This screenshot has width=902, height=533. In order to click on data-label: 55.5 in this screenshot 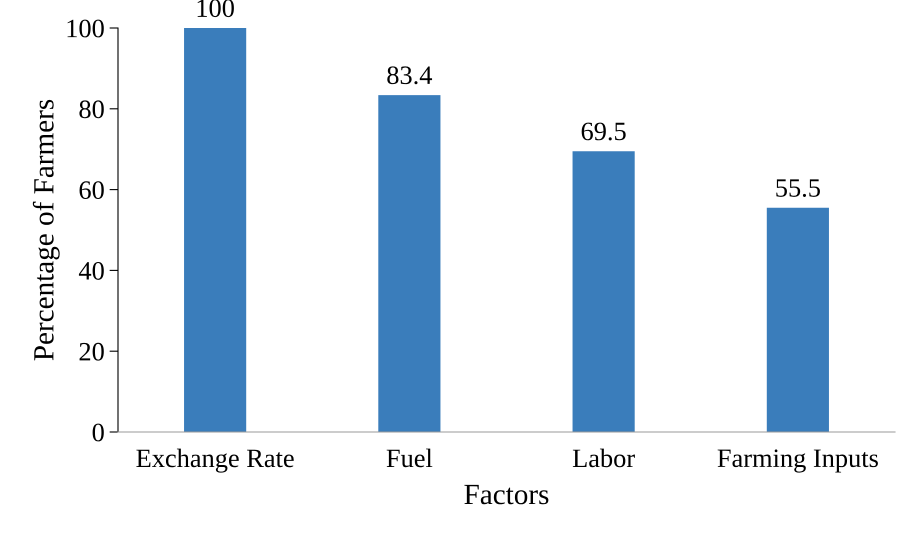, I will do `click(798, 188)`.